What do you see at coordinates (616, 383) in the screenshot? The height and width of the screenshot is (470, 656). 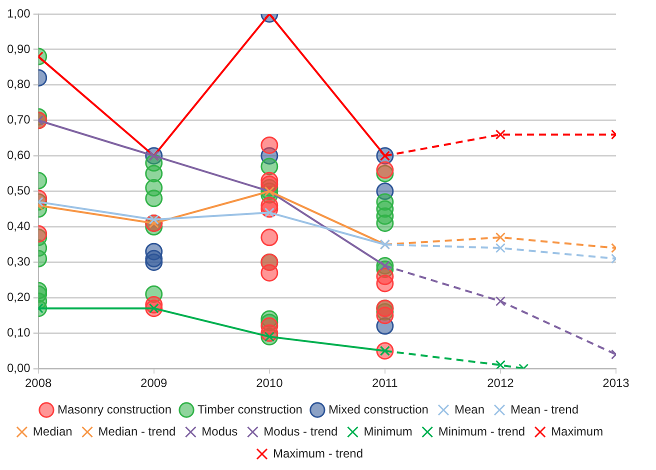 I see `x-tick-label: 2013` at bounding box center [616, 383].